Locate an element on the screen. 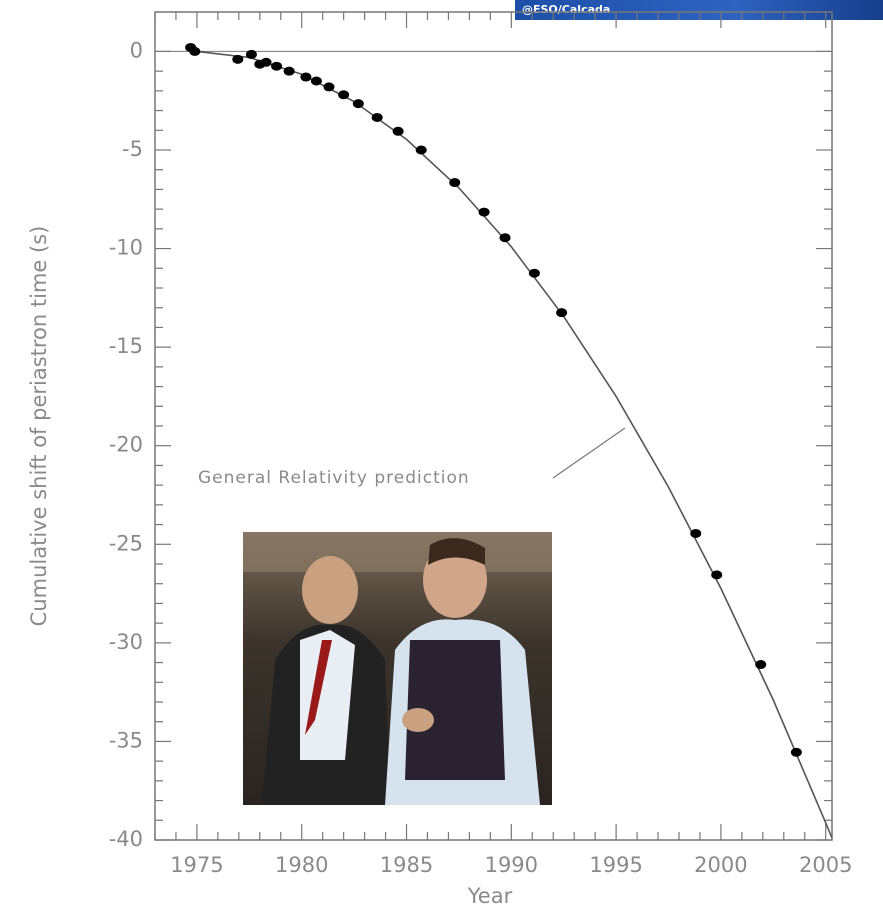 The image size is (883, 909). annotation-leader is located at coordinates (589, 453).